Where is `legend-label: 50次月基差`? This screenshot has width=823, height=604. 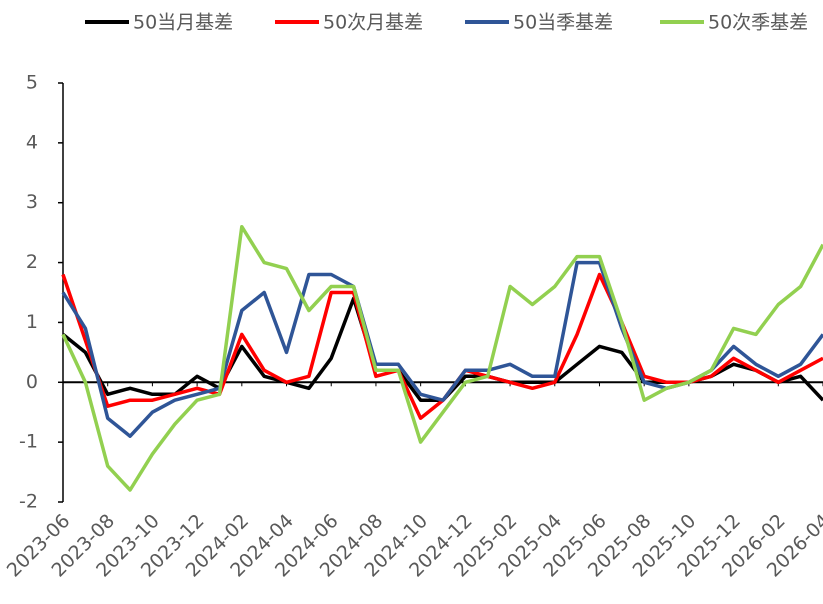 legend-label: 50次月基差 is located at coordinates (373, 23).